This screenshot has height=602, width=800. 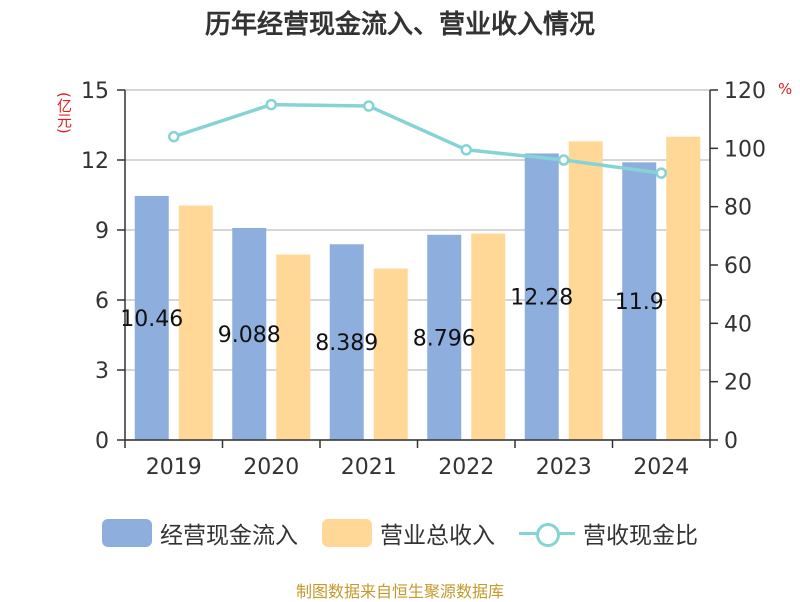 What do you see at coordinates (564, 467) in the screenshot?
I see `x-axis-tick-label: 2023` at bounding box center [564, 467].